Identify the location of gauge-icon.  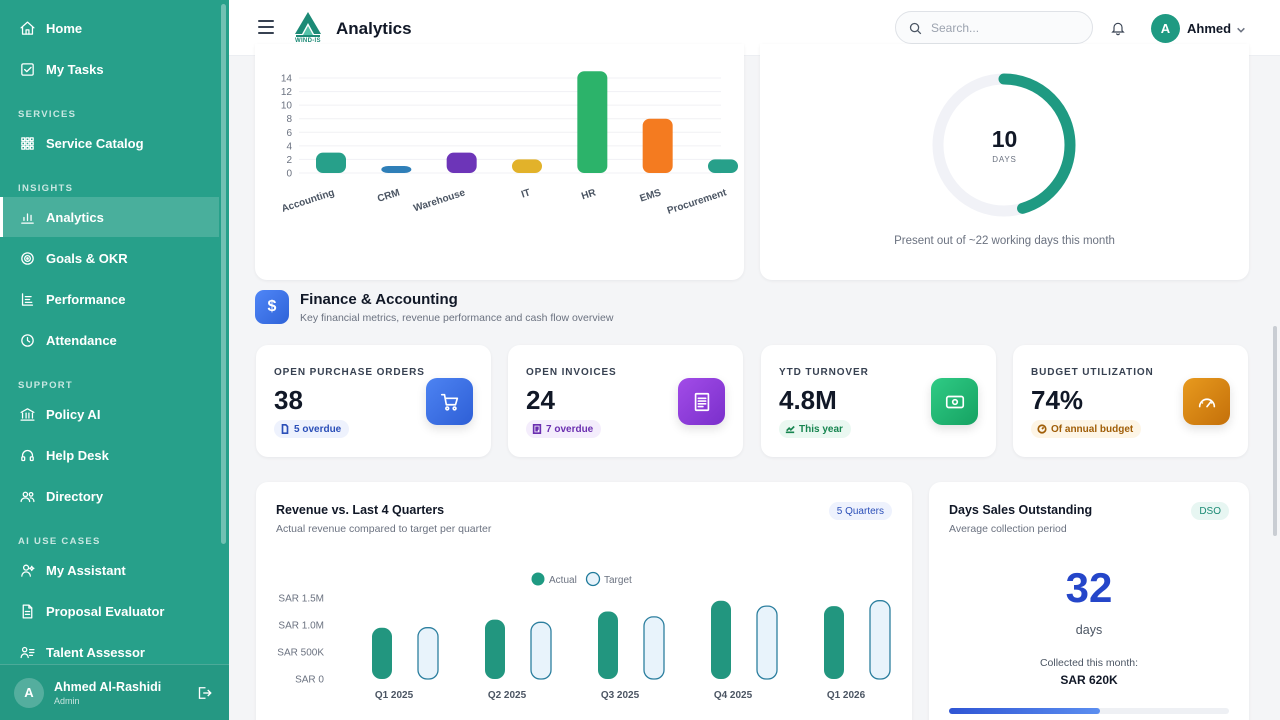
(1042, 429).